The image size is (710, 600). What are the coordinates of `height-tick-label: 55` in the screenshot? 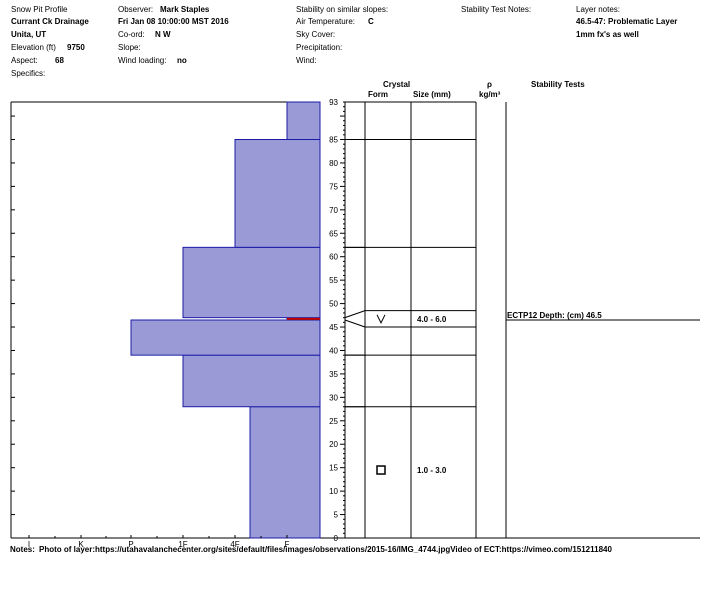 It's located at (333, 280).